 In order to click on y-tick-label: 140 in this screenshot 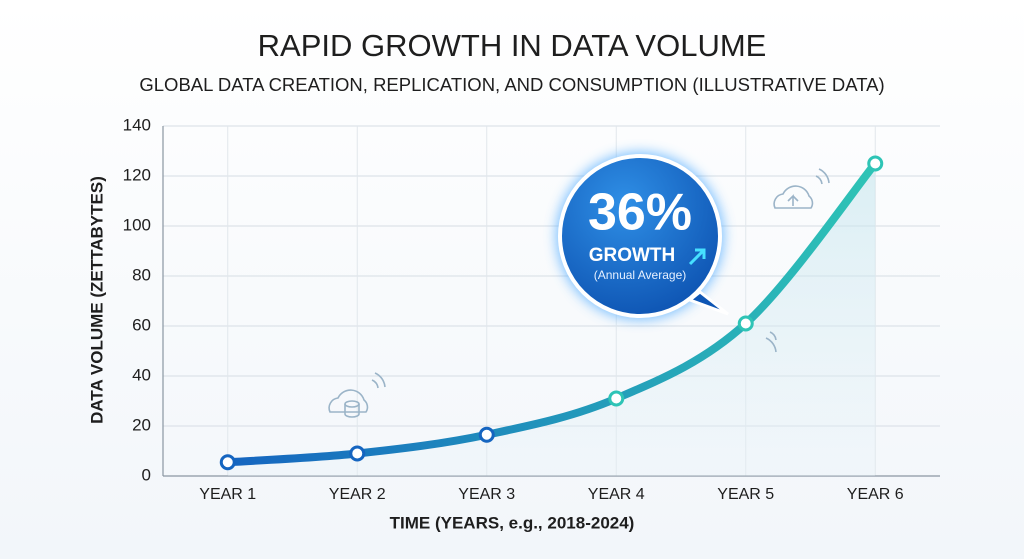, I will do `click(137, 124)`.